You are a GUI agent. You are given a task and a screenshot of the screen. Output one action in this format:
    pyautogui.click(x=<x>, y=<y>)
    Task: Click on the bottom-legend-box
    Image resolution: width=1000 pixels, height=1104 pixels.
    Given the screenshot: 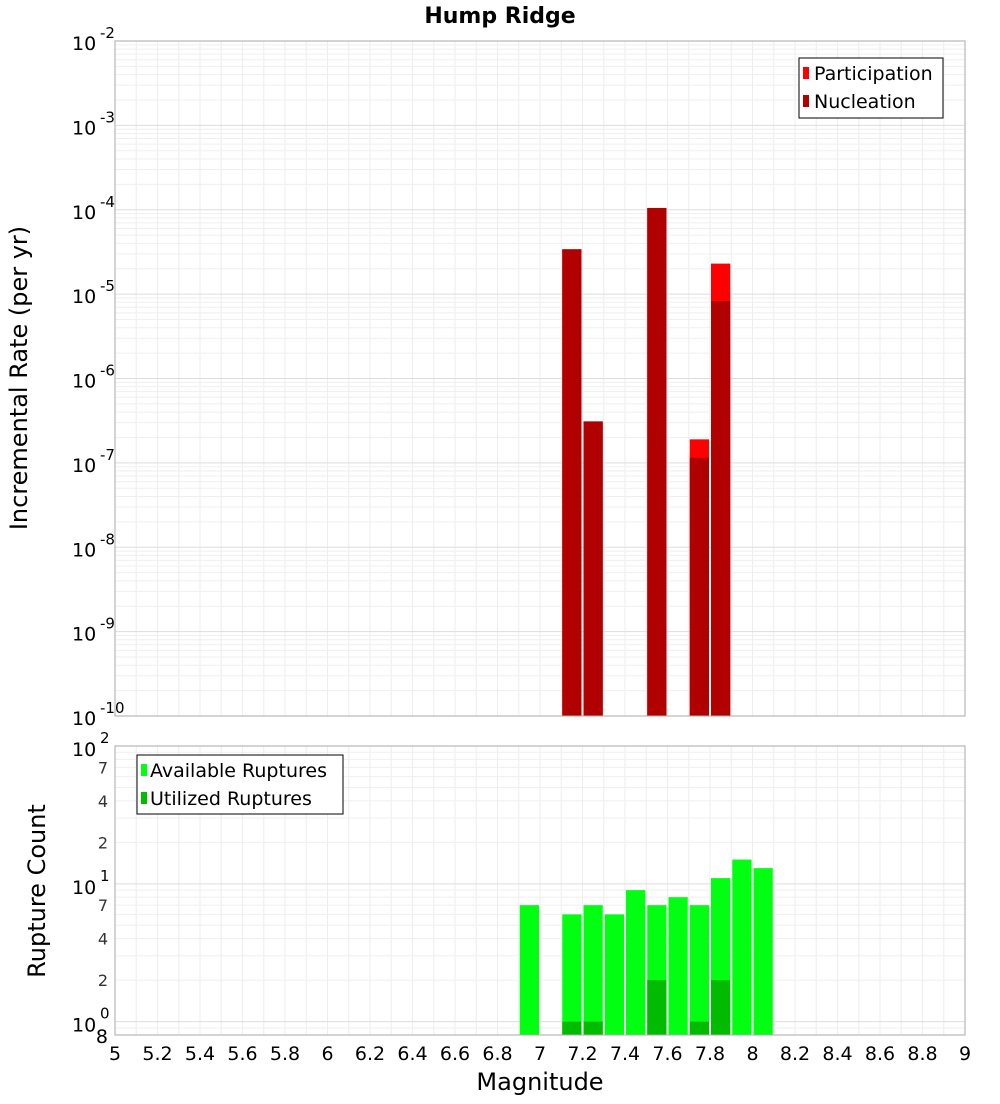 What is the action you would take?
    pyautogui.click(x=240, y=784)
    